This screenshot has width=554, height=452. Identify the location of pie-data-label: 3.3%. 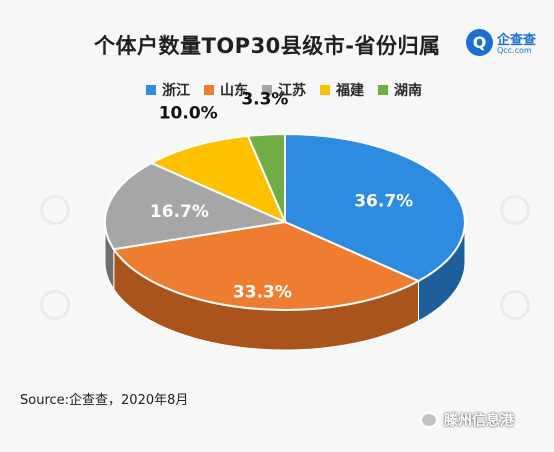
(264, 100).